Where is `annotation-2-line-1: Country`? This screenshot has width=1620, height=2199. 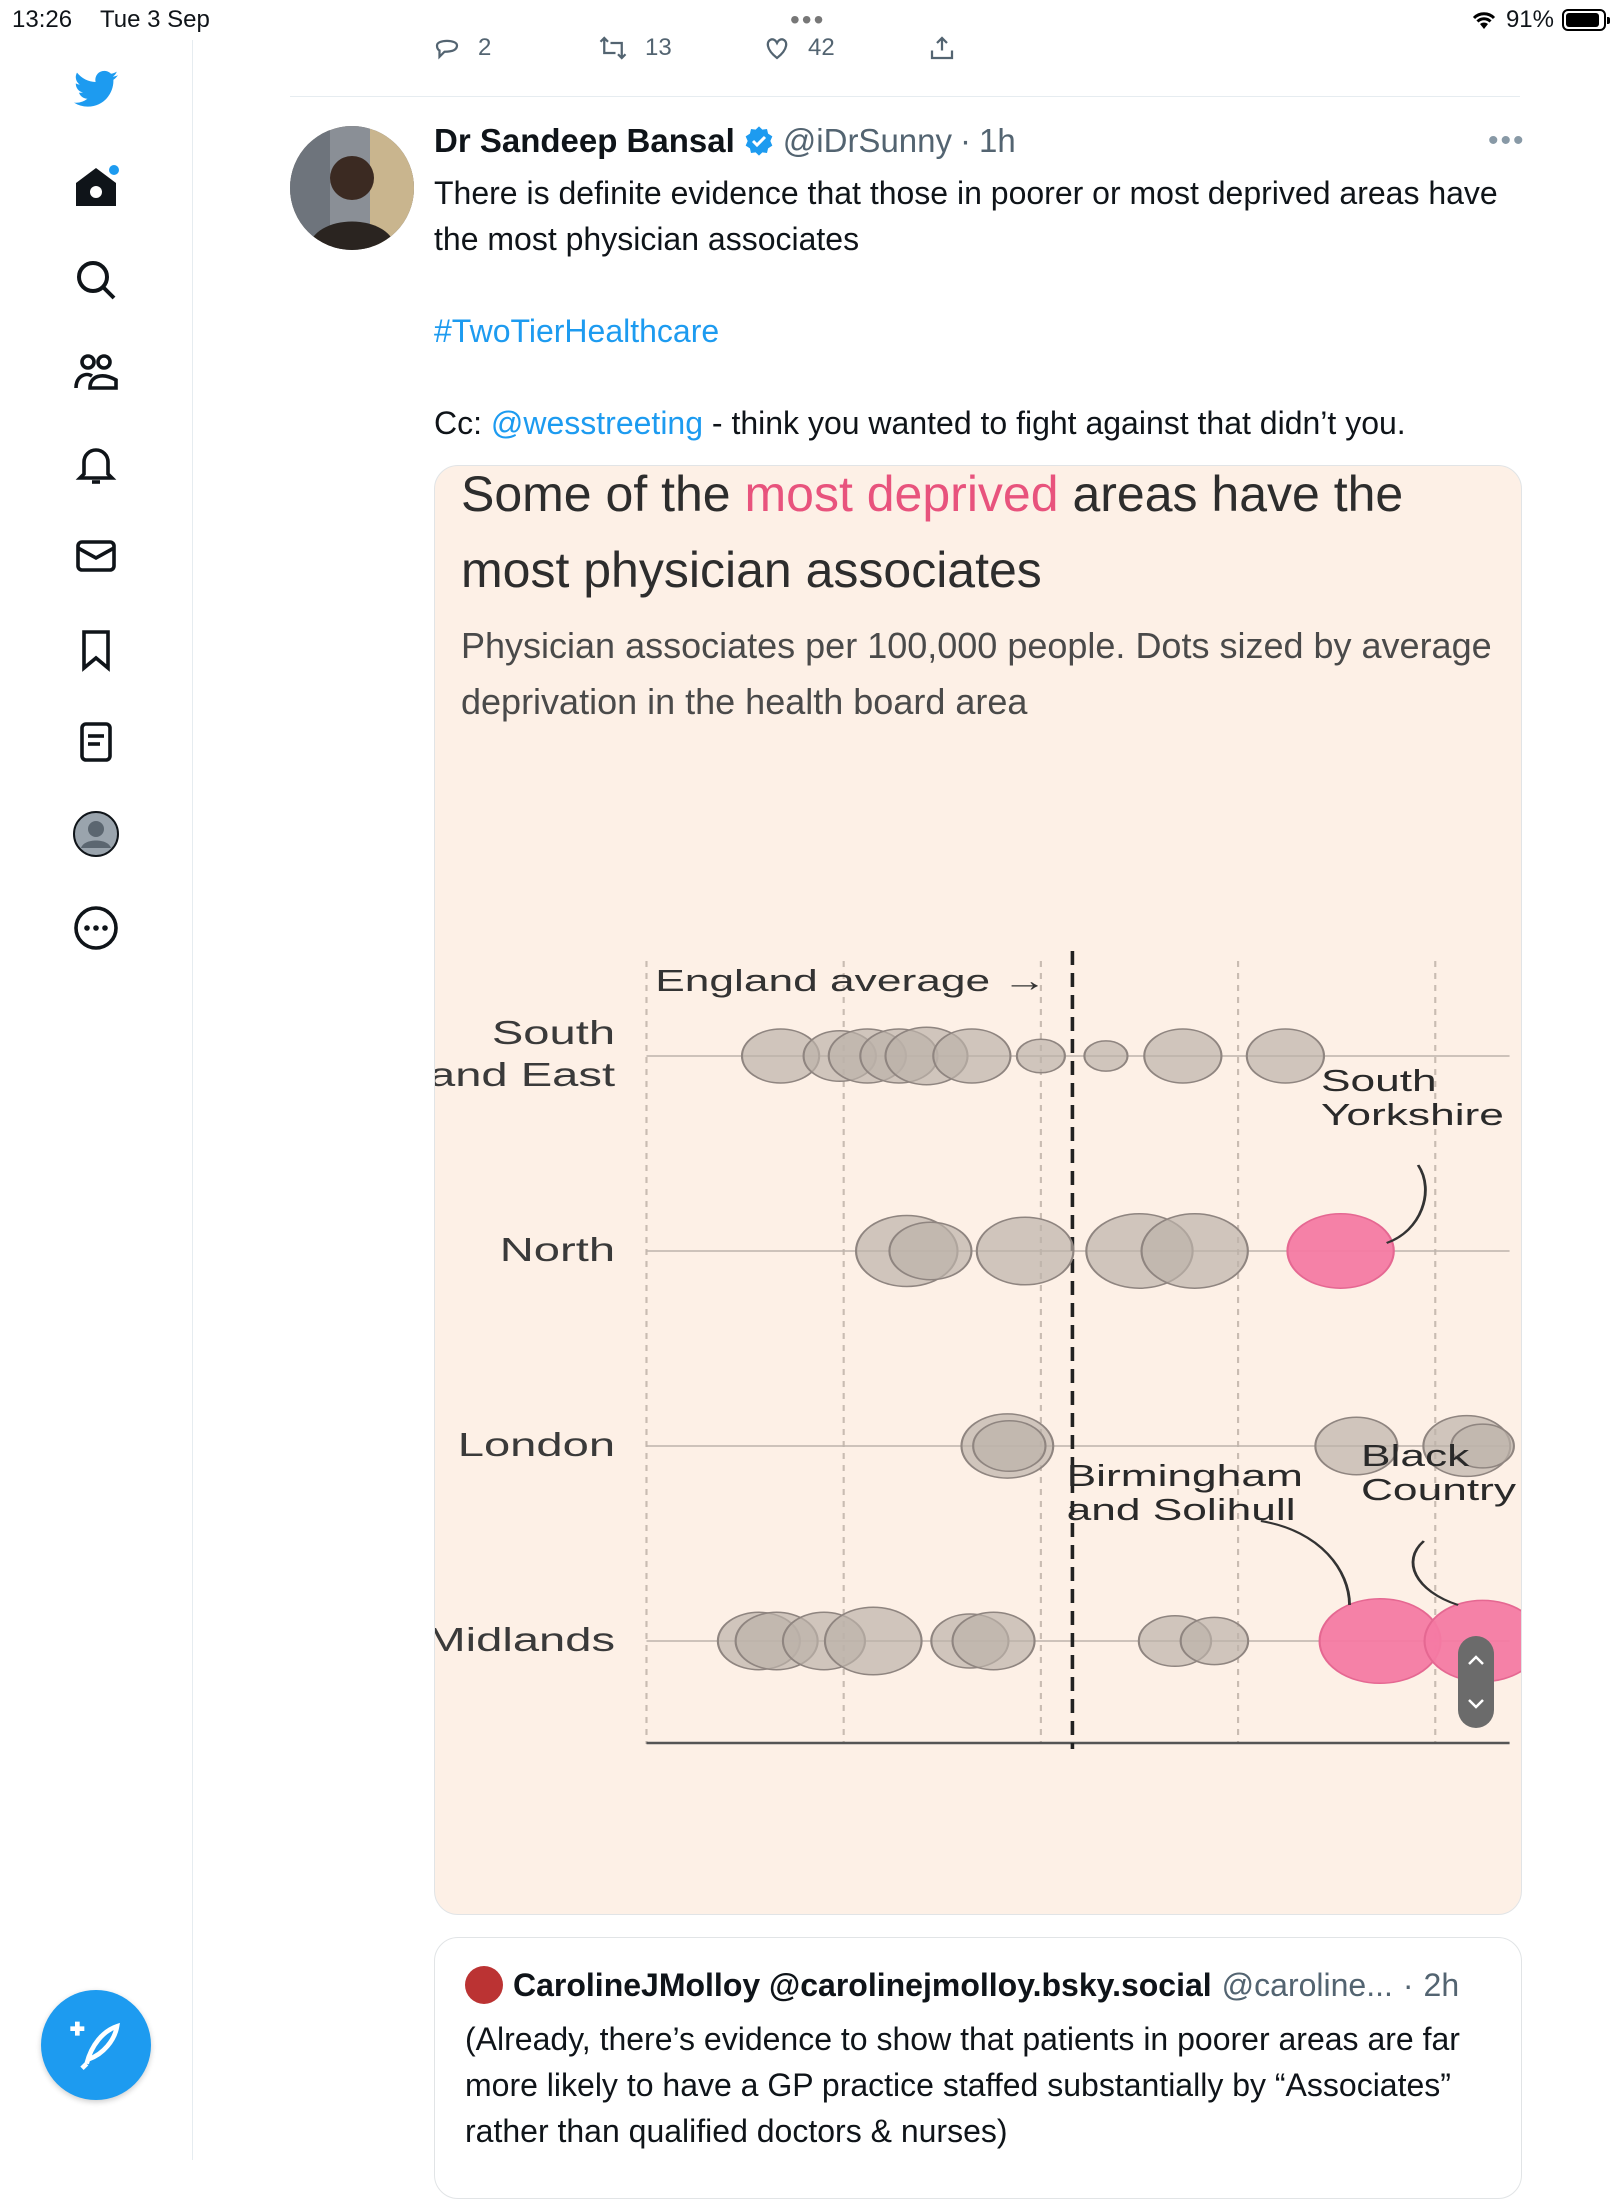
annotation-2-line-1: Country is located at coordinates (1439, 1489).